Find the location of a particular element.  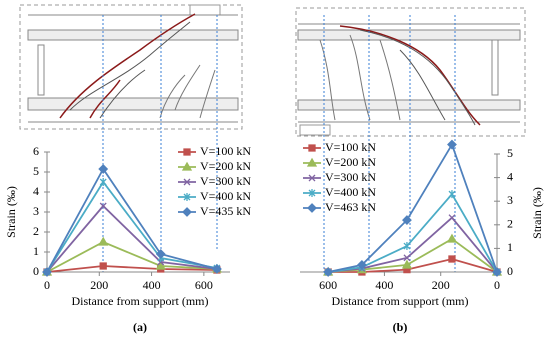

caption: (b) is located at coordinates (400, 327).